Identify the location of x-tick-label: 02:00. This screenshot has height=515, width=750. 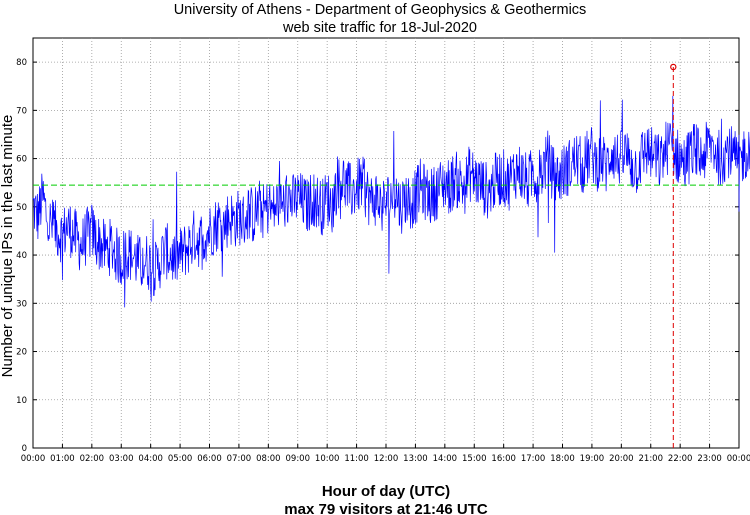
(92, 459).